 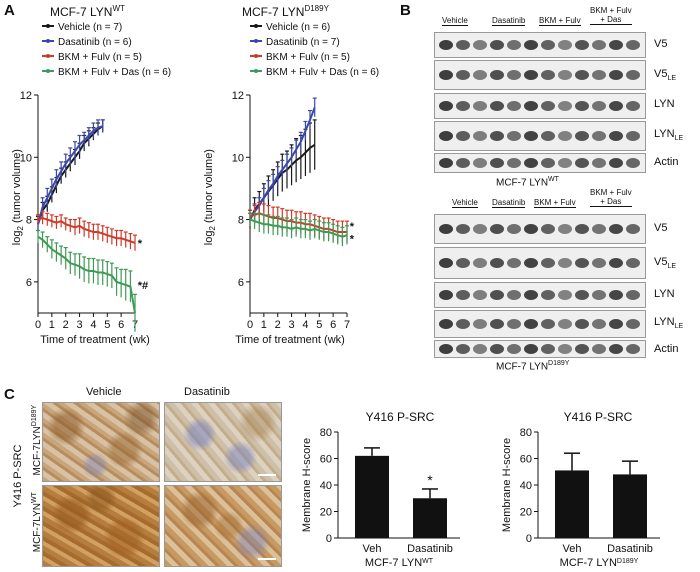 I want to click on row-label-v5-le-sub: LE, so click(x=672, y=79).